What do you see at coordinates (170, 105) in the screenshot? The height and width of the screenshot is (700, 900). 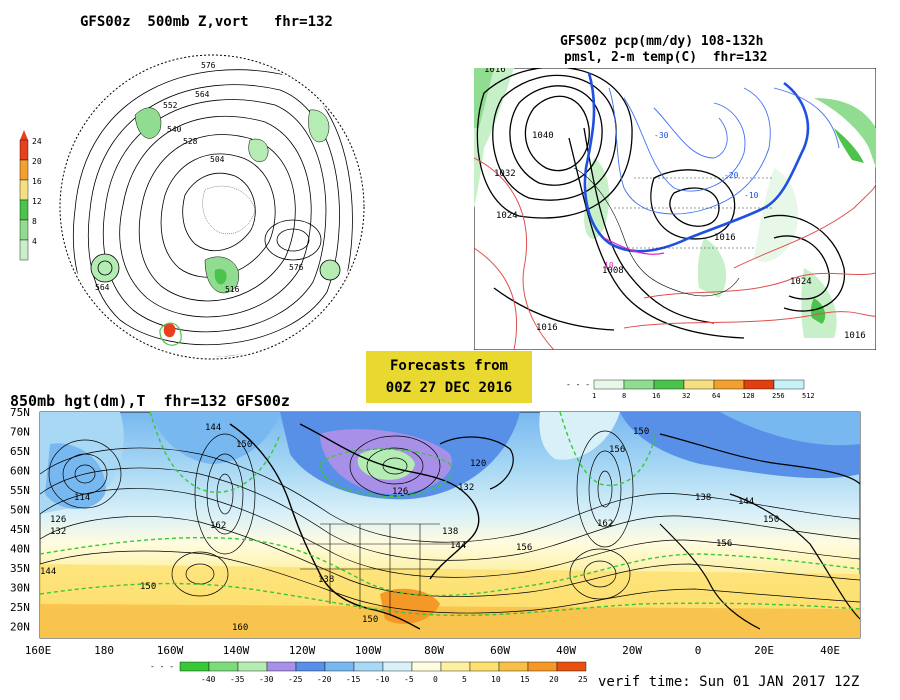 I see `polar-label-552: 552` at bounding box center [170, 105].